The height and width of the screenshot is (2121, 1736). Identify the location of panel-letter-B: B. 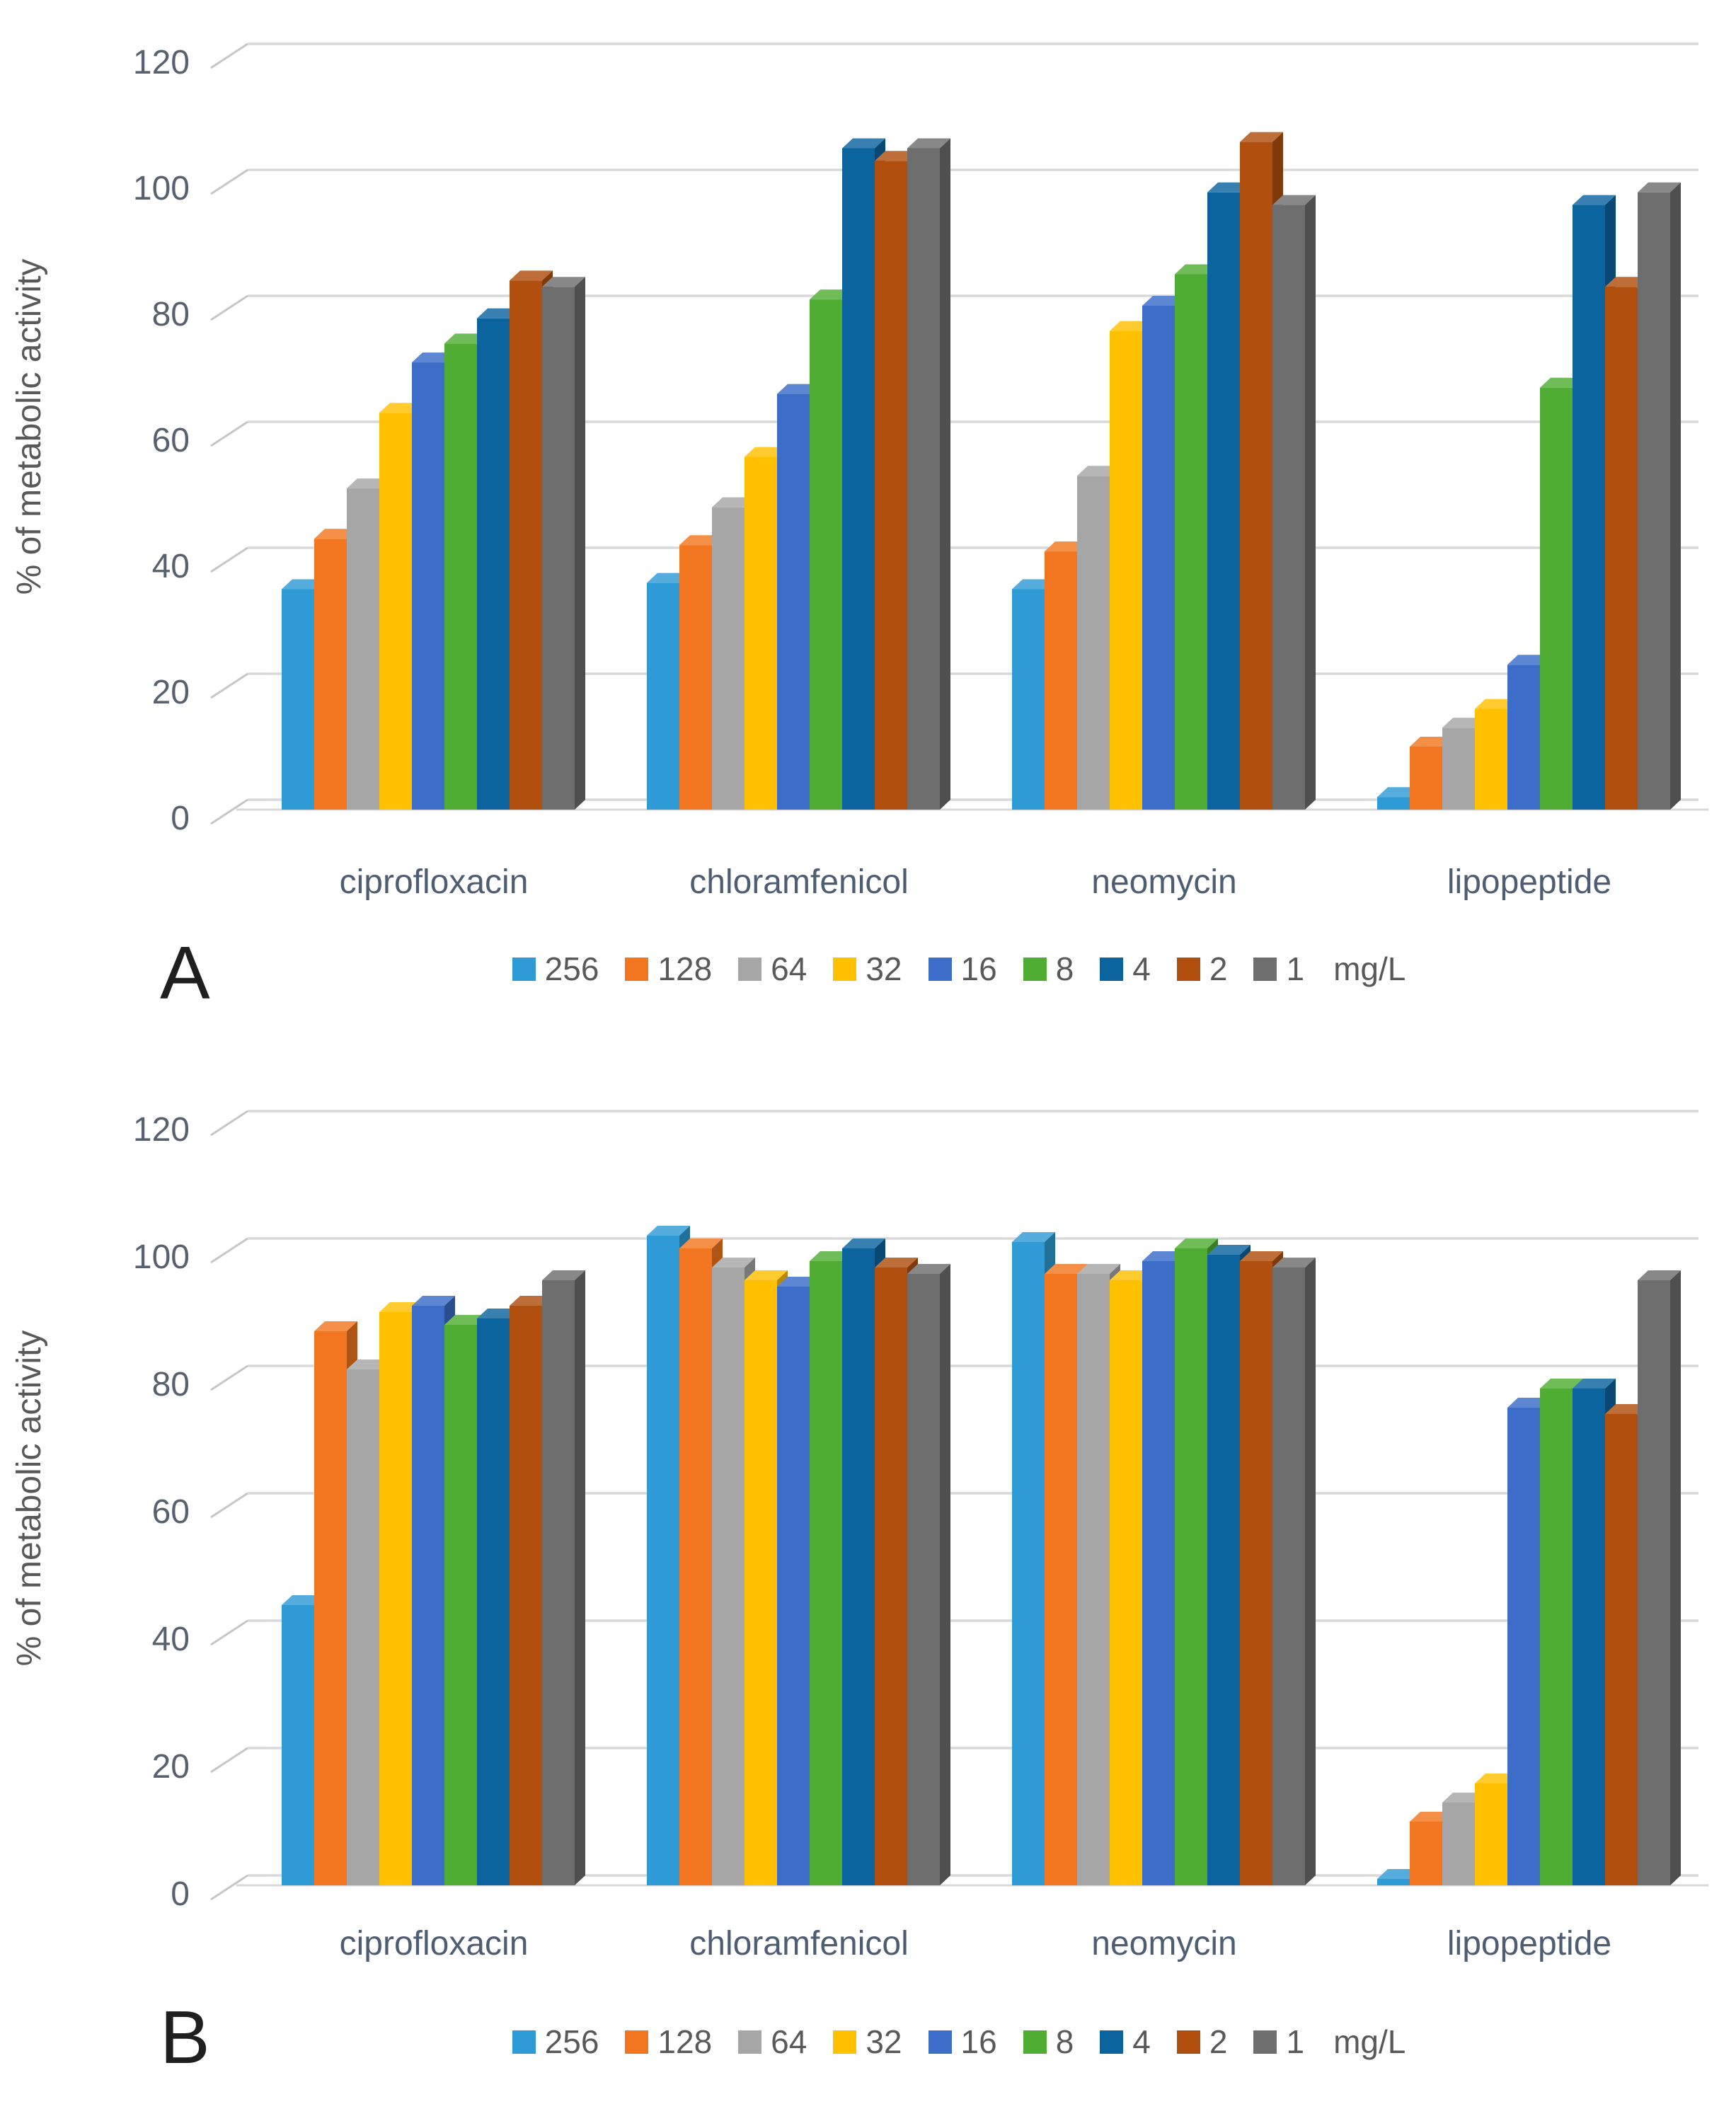
(185, 2038).